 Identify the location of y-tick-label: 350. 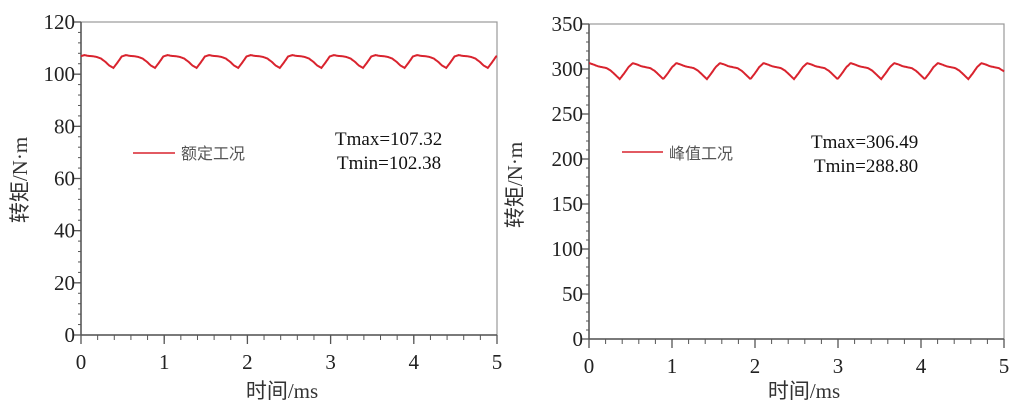
(568, 24).